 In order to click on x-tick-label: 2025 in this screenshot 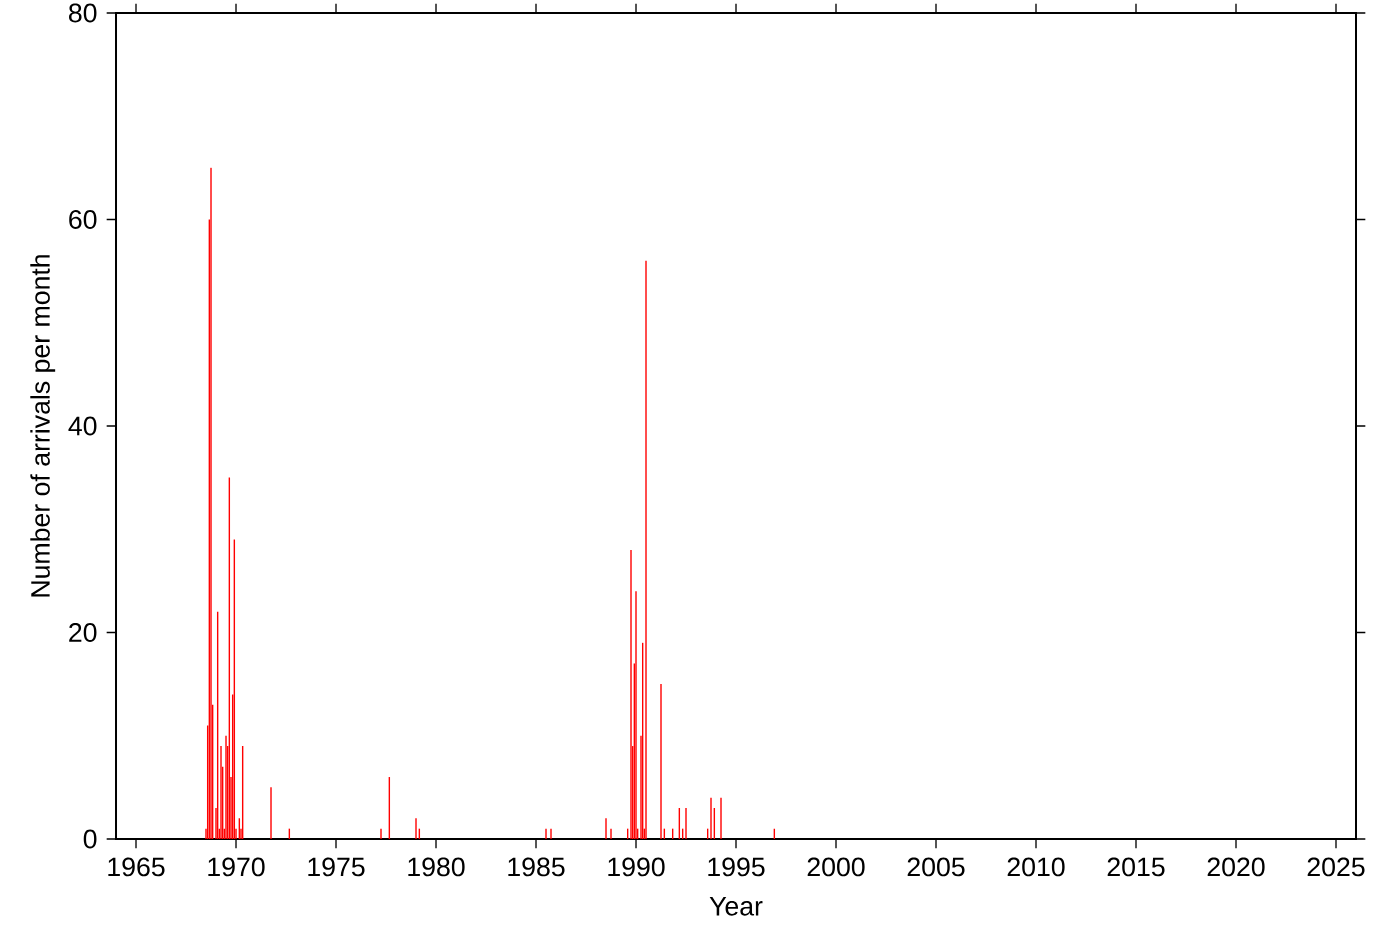, I will do `click(1336, 867)`.